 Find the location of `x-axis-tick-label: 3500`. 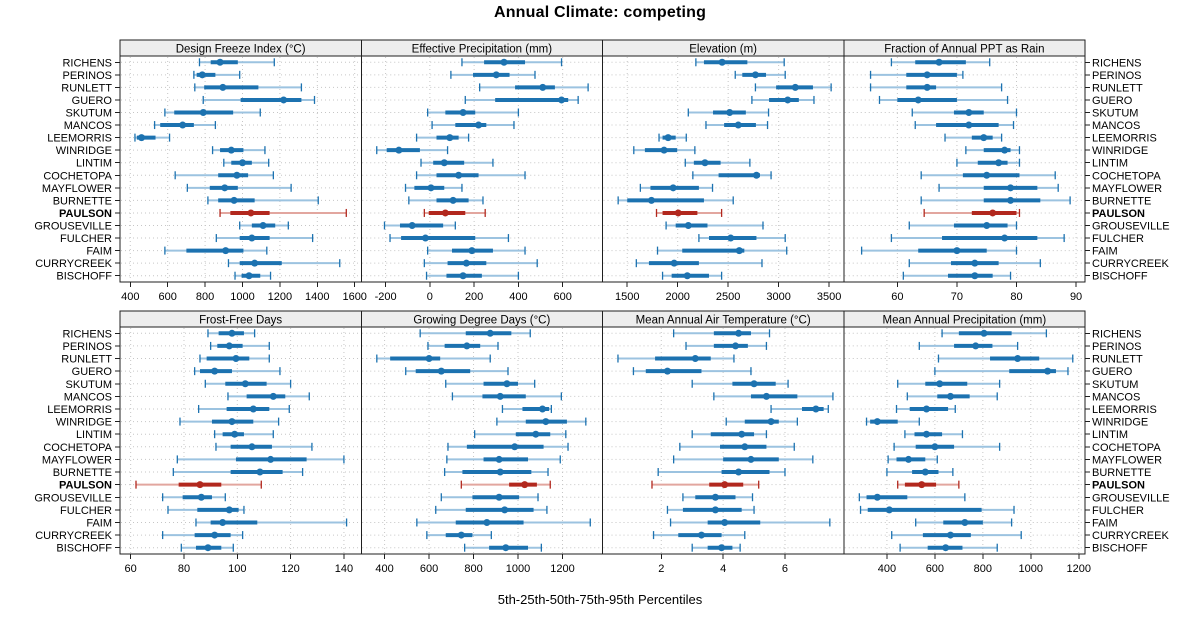

x-axis-tick-label: 3500 is located at coordinates (829, 297).